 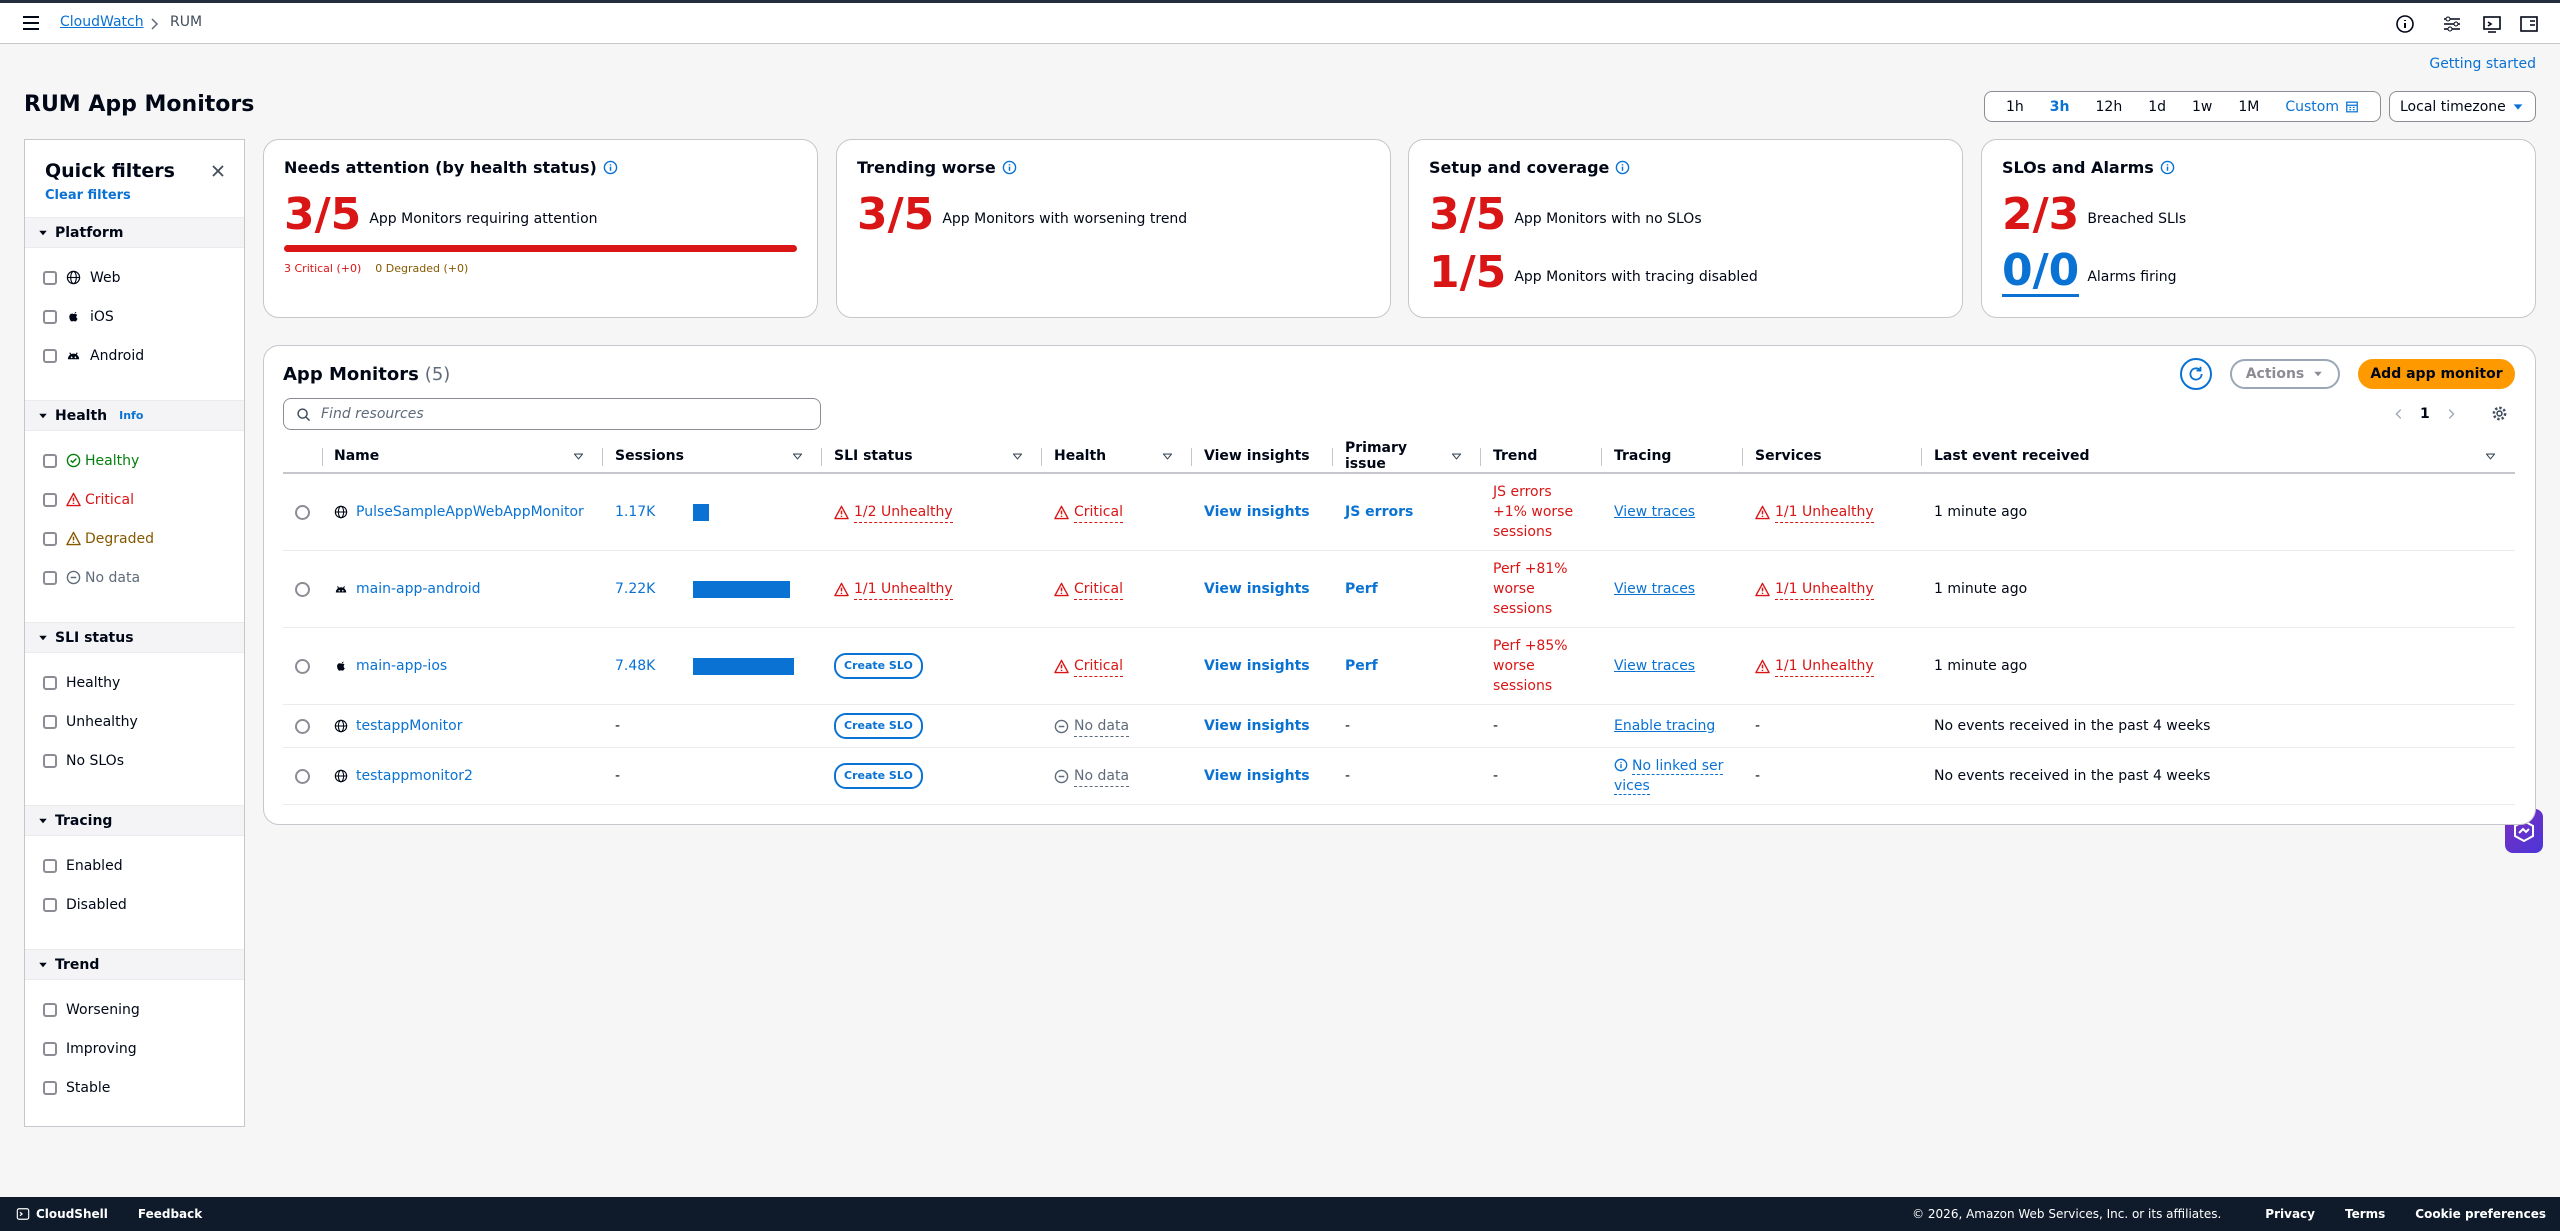 What do you see at coordinates (2492, 24) in the screenshot?
I see `panel-icon` at bounding box center [2492, 24].